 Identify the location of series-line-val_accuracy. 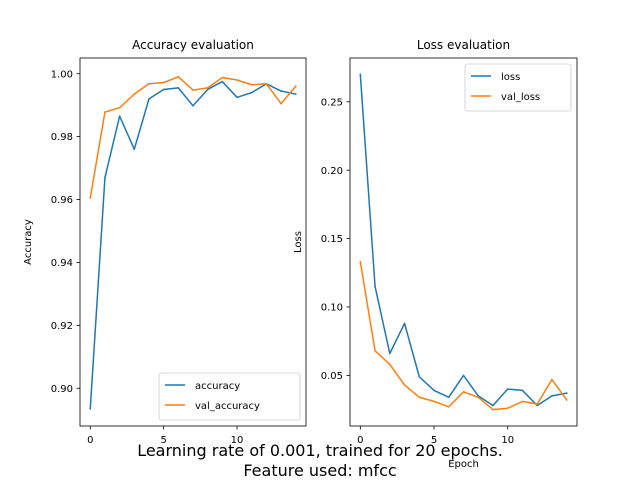
(193, 137).